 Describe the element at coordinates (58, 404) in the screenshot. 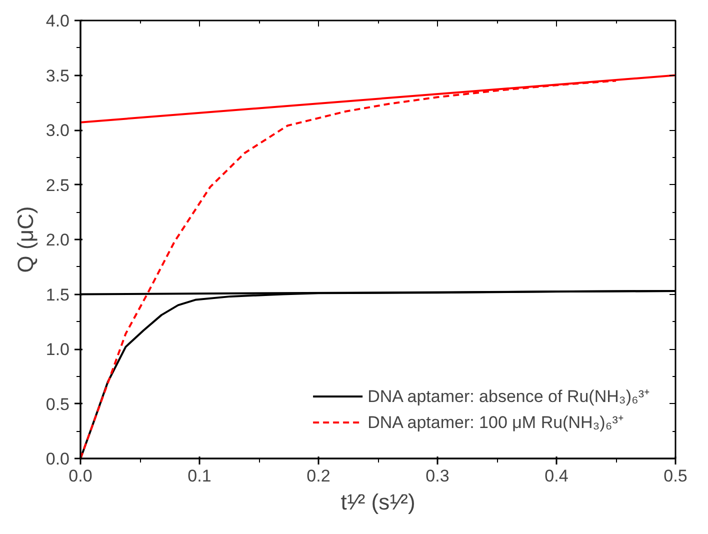

I see `y-tick-label: 0.5` at that location.